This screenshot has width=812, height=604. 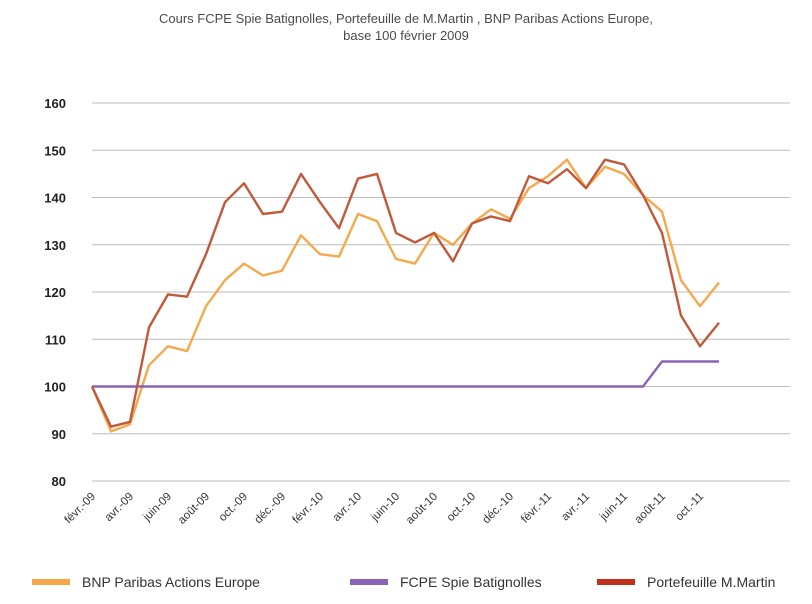 What do you see at coordinates (499, 509) in the screenshot?
I see `x-tick-label: déc.-10` at bounding box center [499, 509].